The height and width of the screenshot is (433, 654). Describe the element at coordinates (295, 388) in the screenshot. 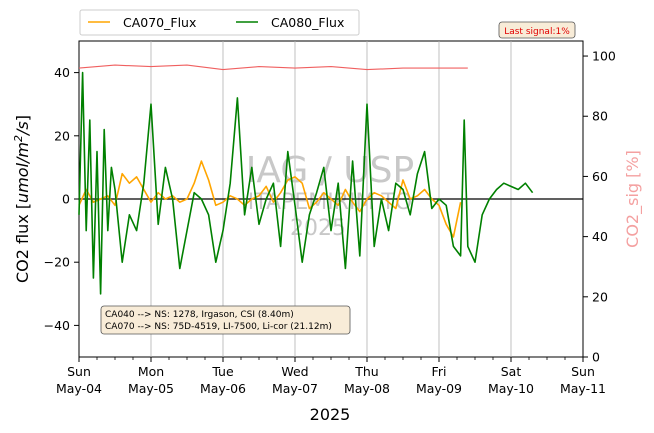

I see `x-tick-date: May-07` at that location.